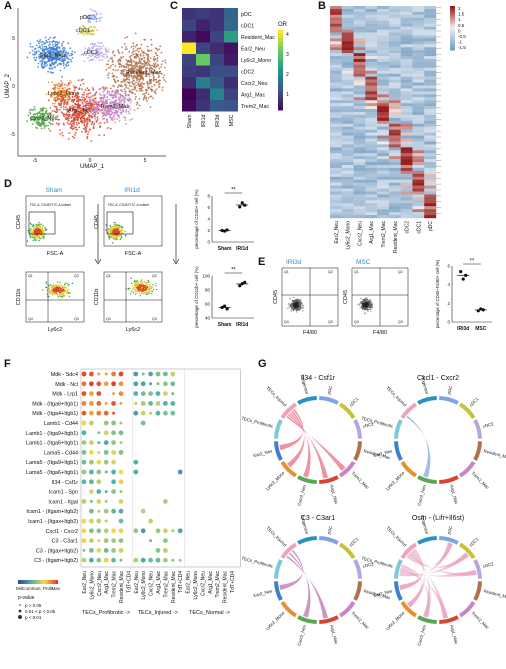 The image size is (506, 669). What do you see at coordinates (35, 161) in the screenshot?
I see `umap-x-tick: -5` at bounding box center [35, 161].